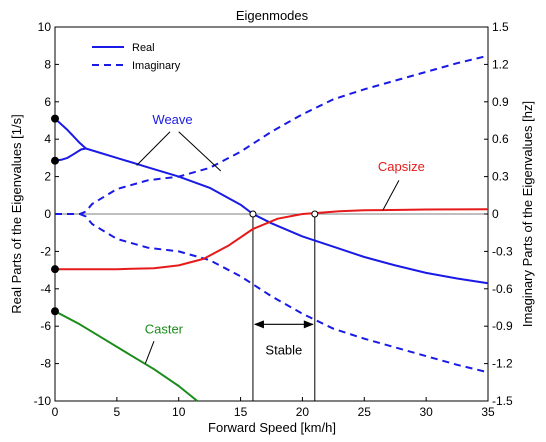 This screenshot has width=546, height=442. Describe the element at coordinates (179, 412) in the screenshot. I see `x-tick-label: 10` at that location.